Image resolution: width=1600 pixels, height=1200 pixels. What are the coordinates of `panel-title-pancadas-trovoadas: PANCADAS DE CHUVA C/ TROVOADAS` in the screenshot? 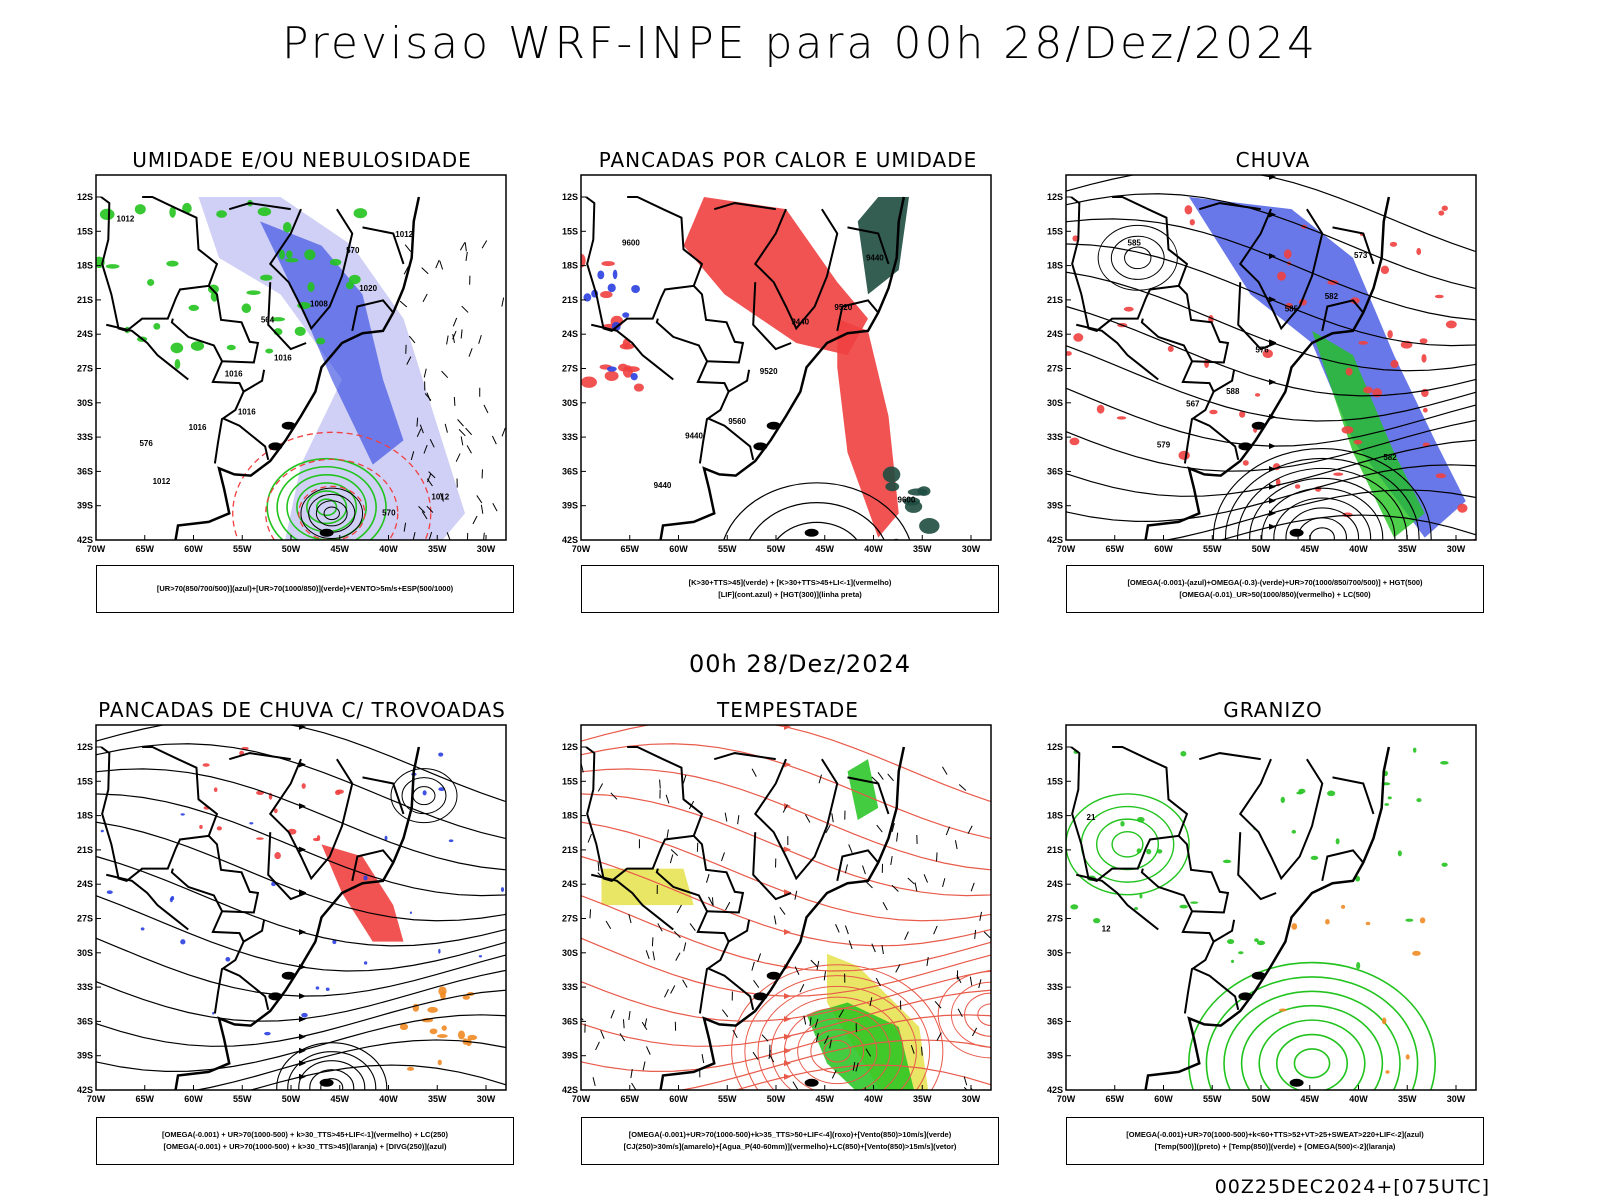 It's located at (302, 710).